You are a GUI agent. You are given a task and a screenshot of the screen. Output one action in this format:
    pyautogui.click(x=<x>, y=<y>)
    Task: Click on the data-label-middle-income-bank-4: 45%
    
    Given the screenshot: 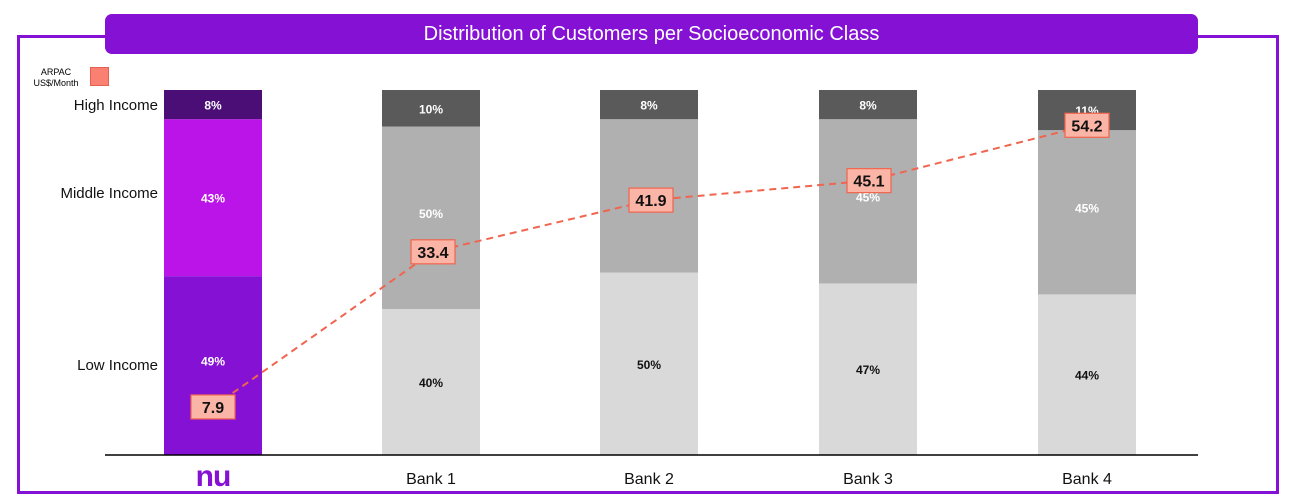 What is the action you would take?
    pyautogui.click(x=1087, y=208)
    